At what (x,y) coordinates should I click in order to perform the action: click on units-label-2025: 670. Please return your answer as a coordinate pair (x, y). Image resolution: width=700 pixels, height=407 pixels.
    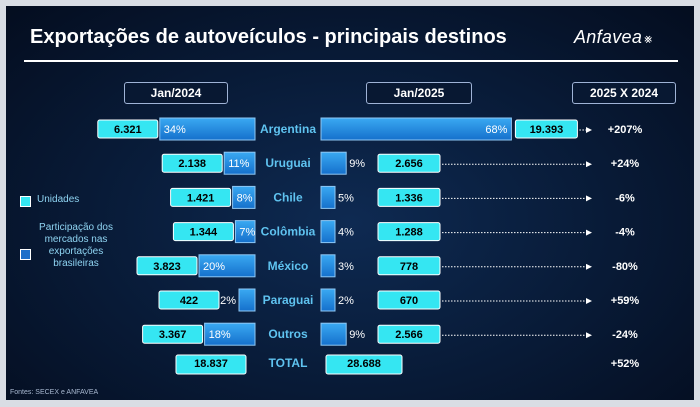
    Looking at the image, I should click on (409, 301).